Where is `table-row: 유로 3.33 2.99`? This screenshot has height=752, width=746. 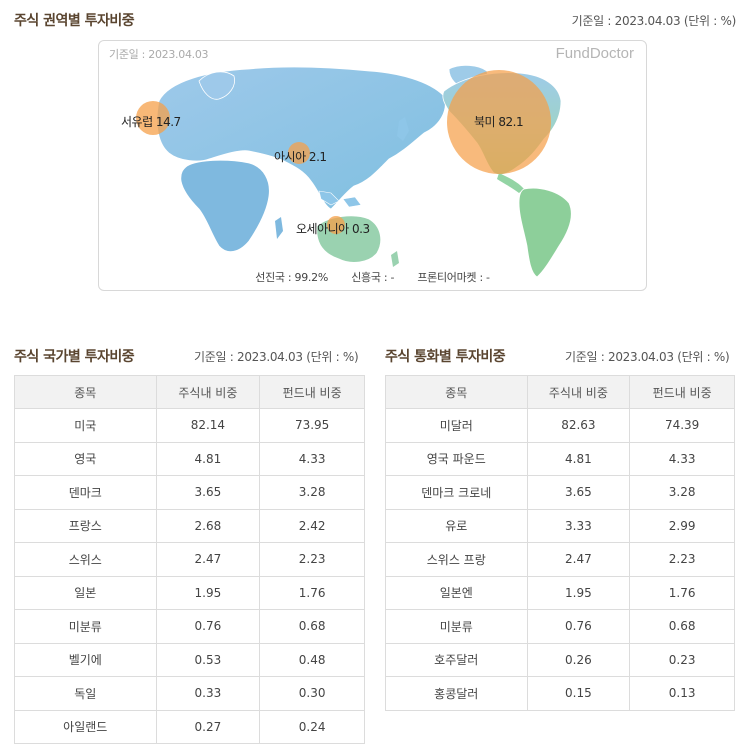
table-row: 유로 3.33 2.99 is located at coordinates (560, 525).